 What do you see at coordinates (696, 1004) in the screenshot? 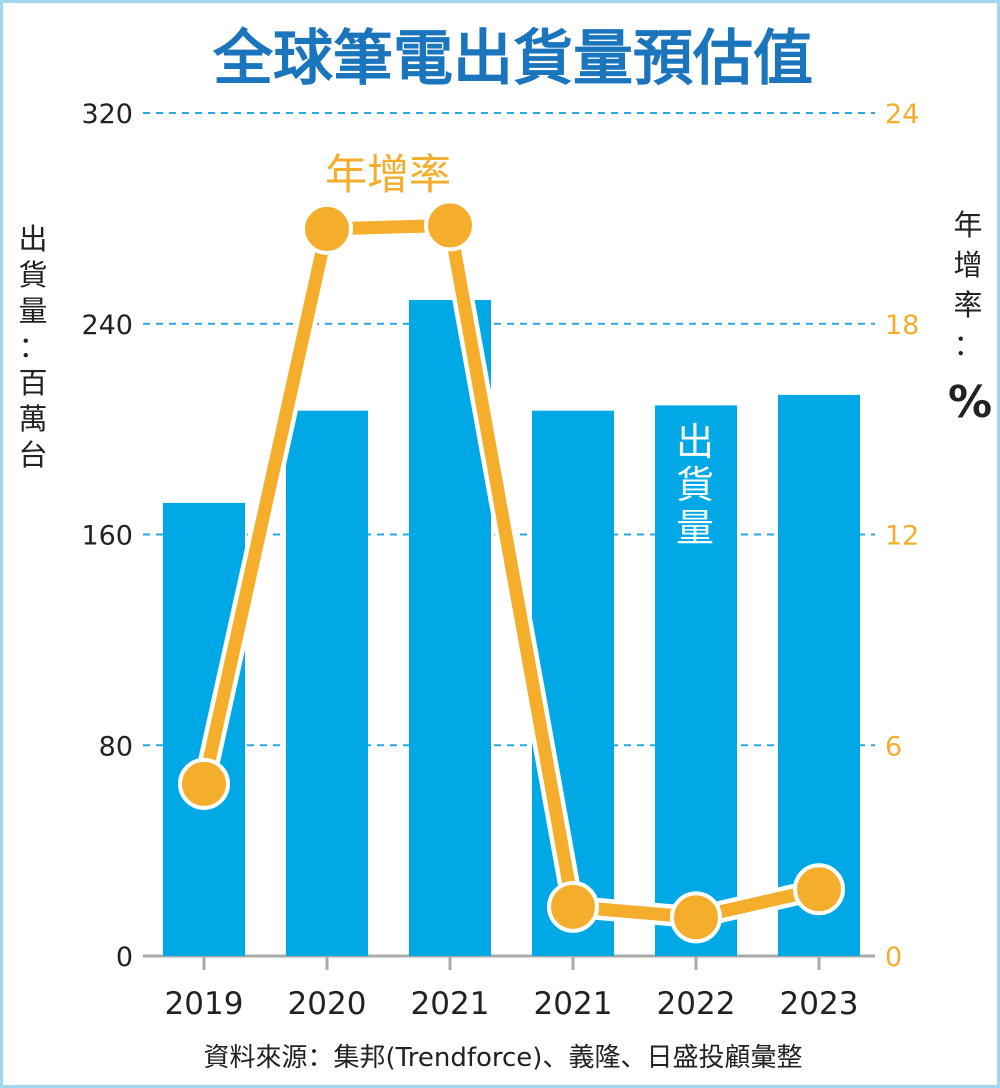
I see `x-tick-label: 2022` at bounding box center [696, 1004].